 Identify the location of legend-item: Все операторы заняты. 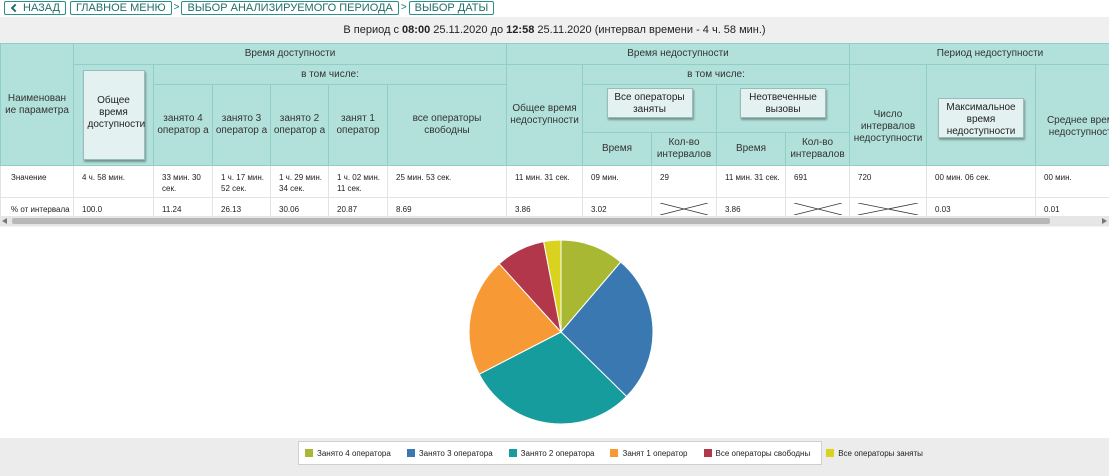
(874, 453).